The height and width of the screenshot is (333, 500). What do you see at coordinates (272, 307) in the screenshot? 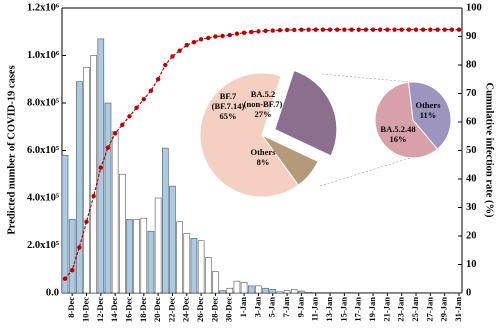
I see `x-tick-label: 5-Jan` at bounding box center [272, 307].